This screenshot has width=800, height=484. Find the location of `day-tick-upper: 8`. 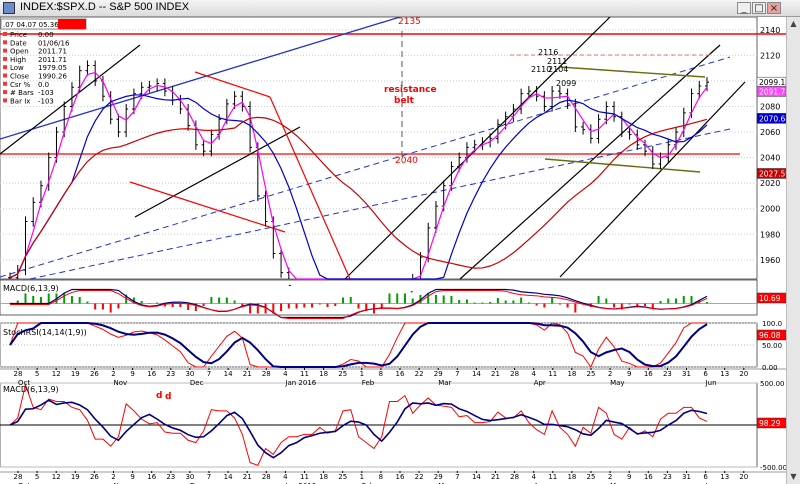

day-tick-upper: 8 is located at coordinates (381, 374).